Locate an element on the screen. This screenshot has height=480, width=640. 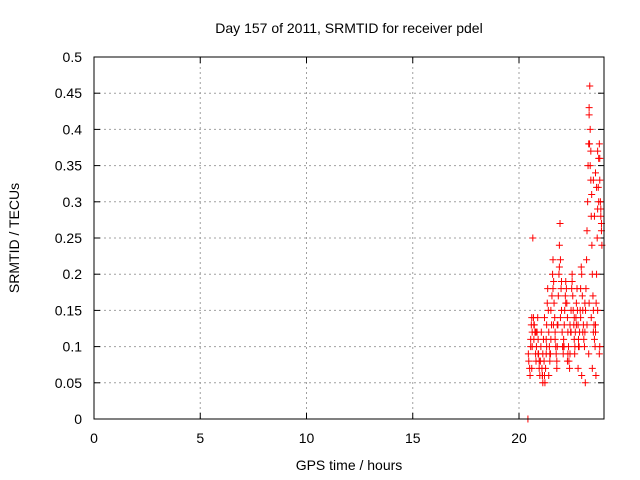
y-tick-label: 0.25 is located at coordinates (68, 238).